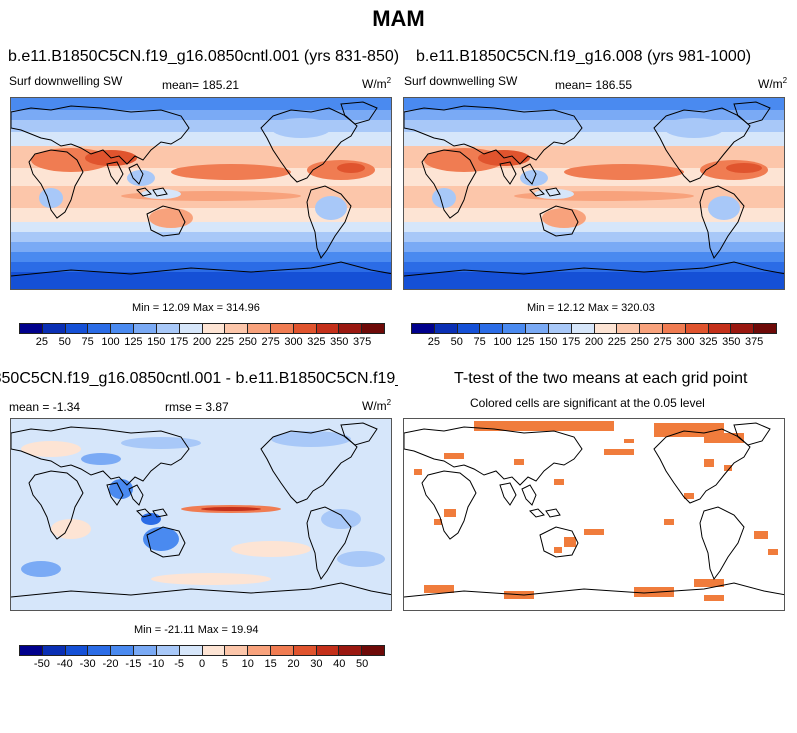 The image size is (797, 733). Describe the element at coordinates (479, 342) in the screenshot. I see `colorbar-tick-label: 75` at that location.